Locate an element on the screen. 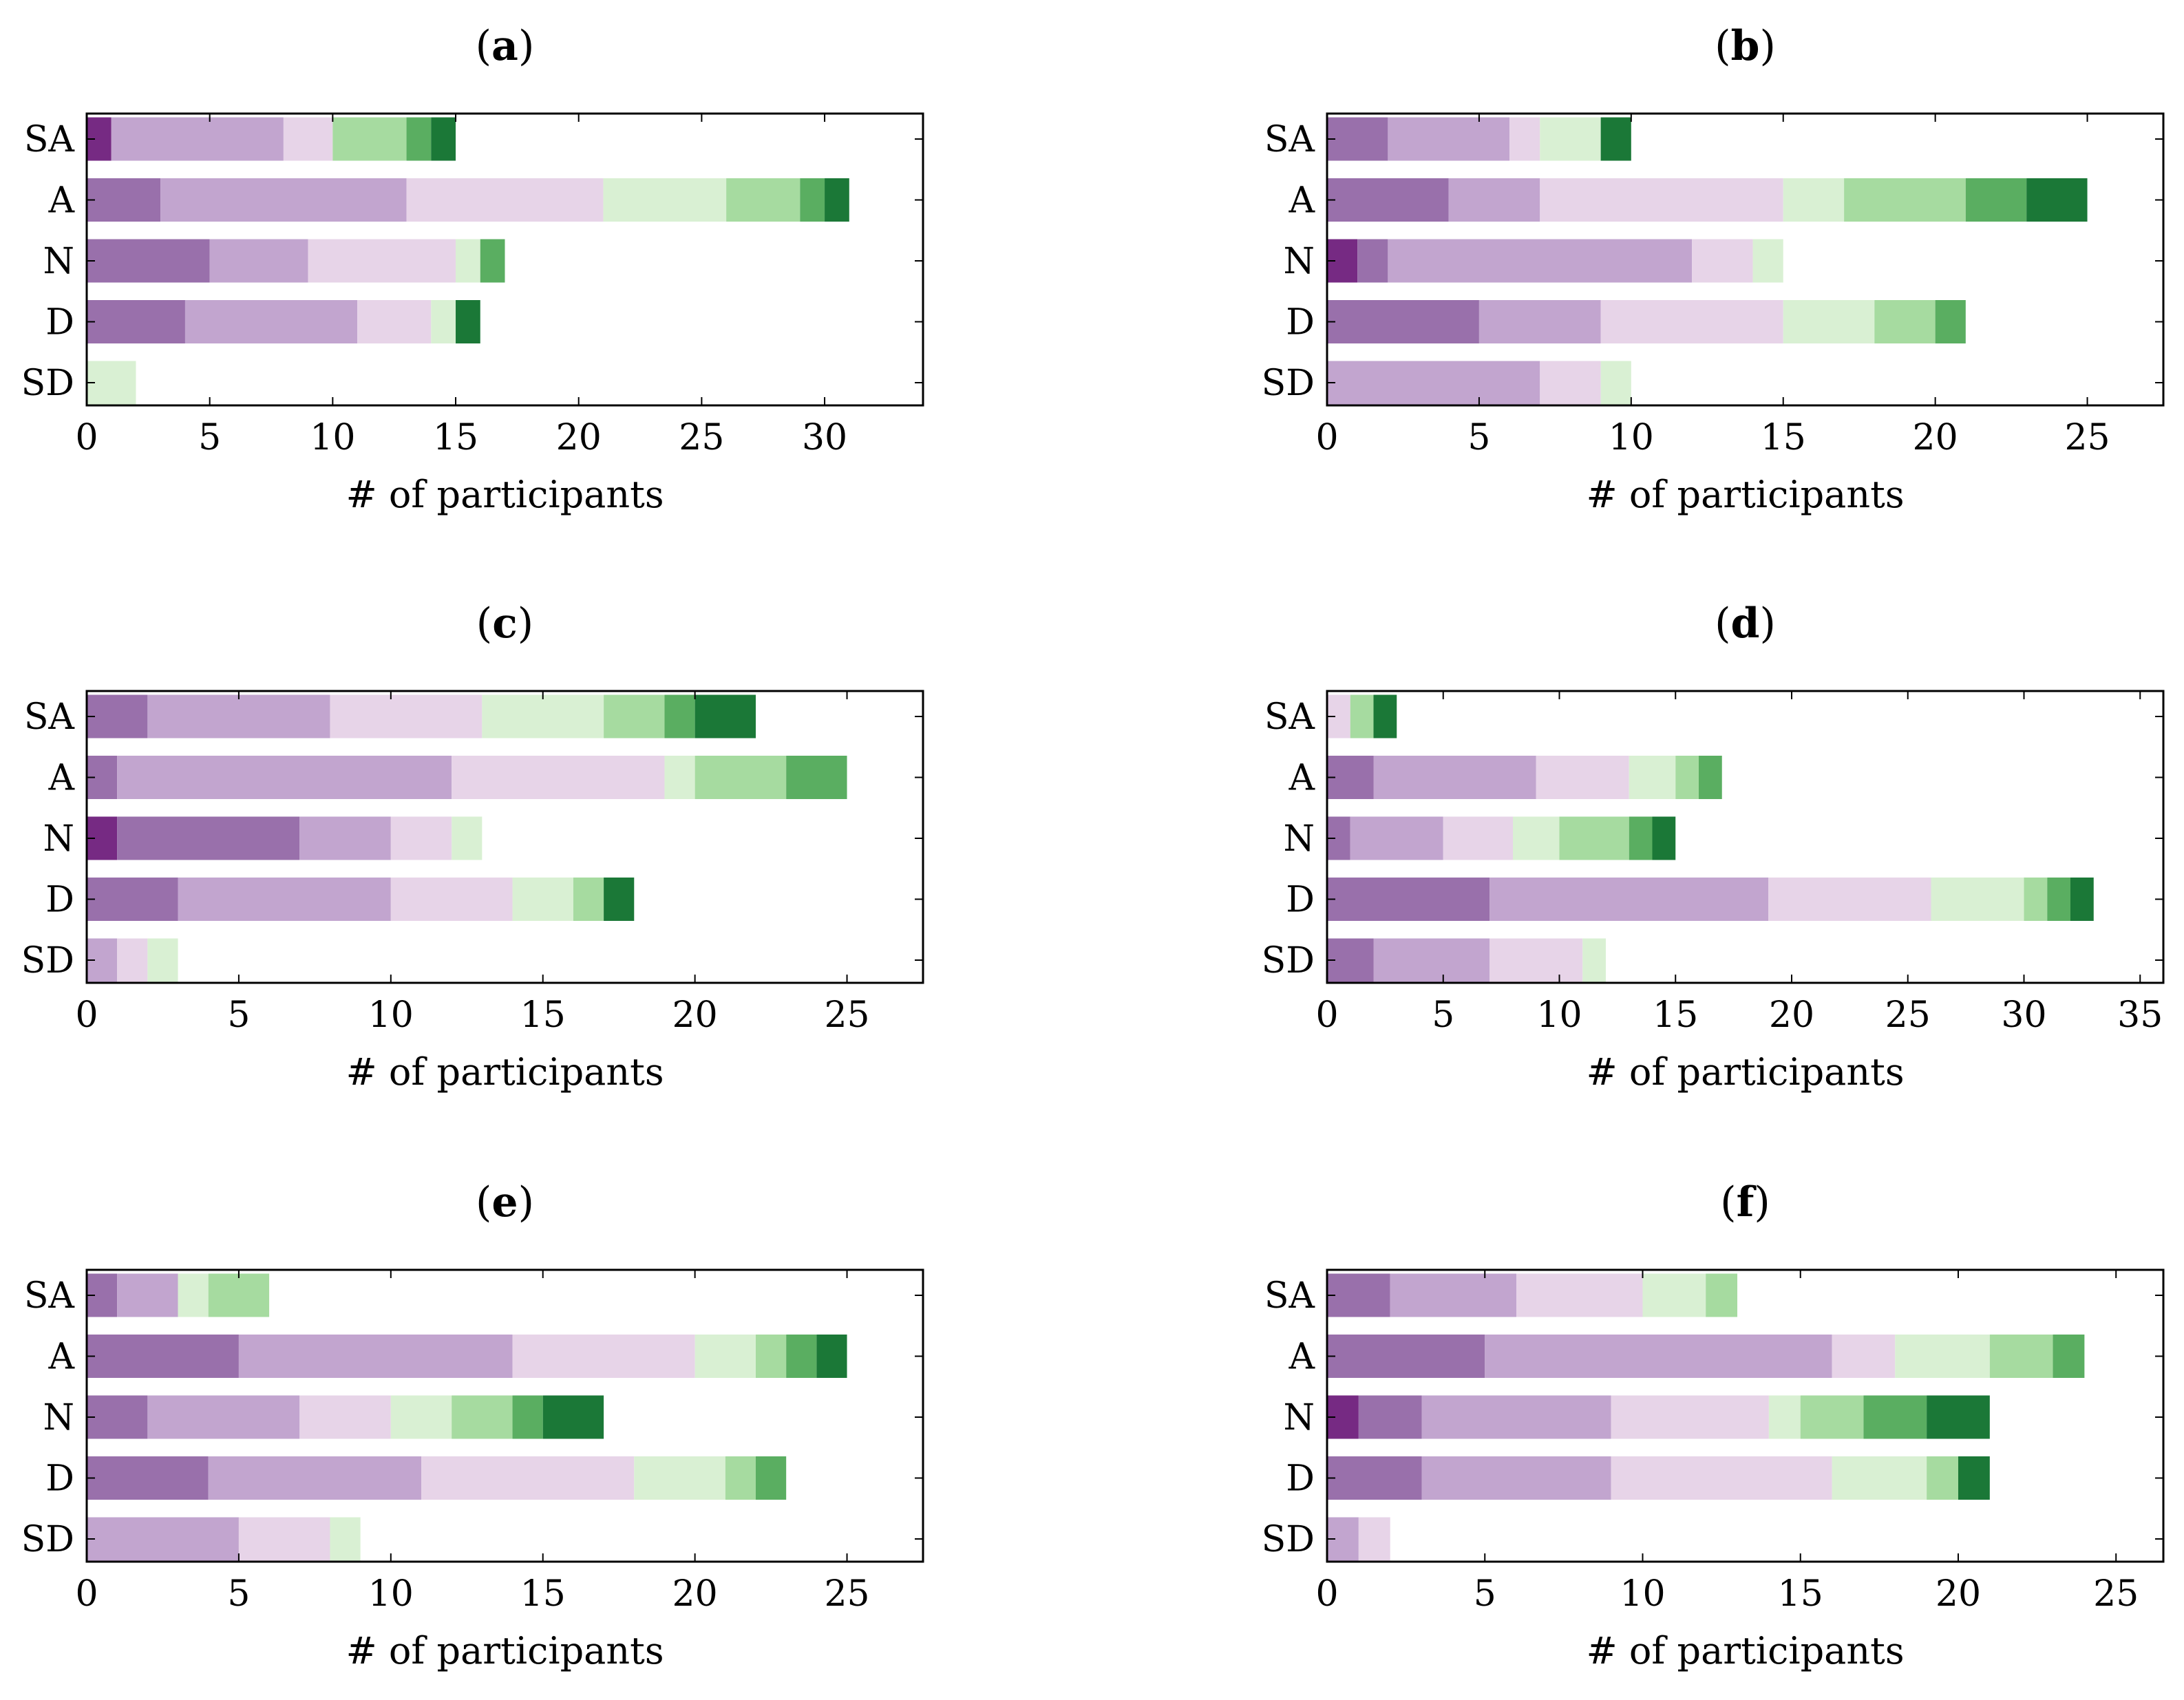 Image resolution: width=2184 pixels, height=1700 pixels. chart-panel-a: (a) SA AND SD0 5 10 15 20 25 30 # of participants is located at coordinates (472, 269).